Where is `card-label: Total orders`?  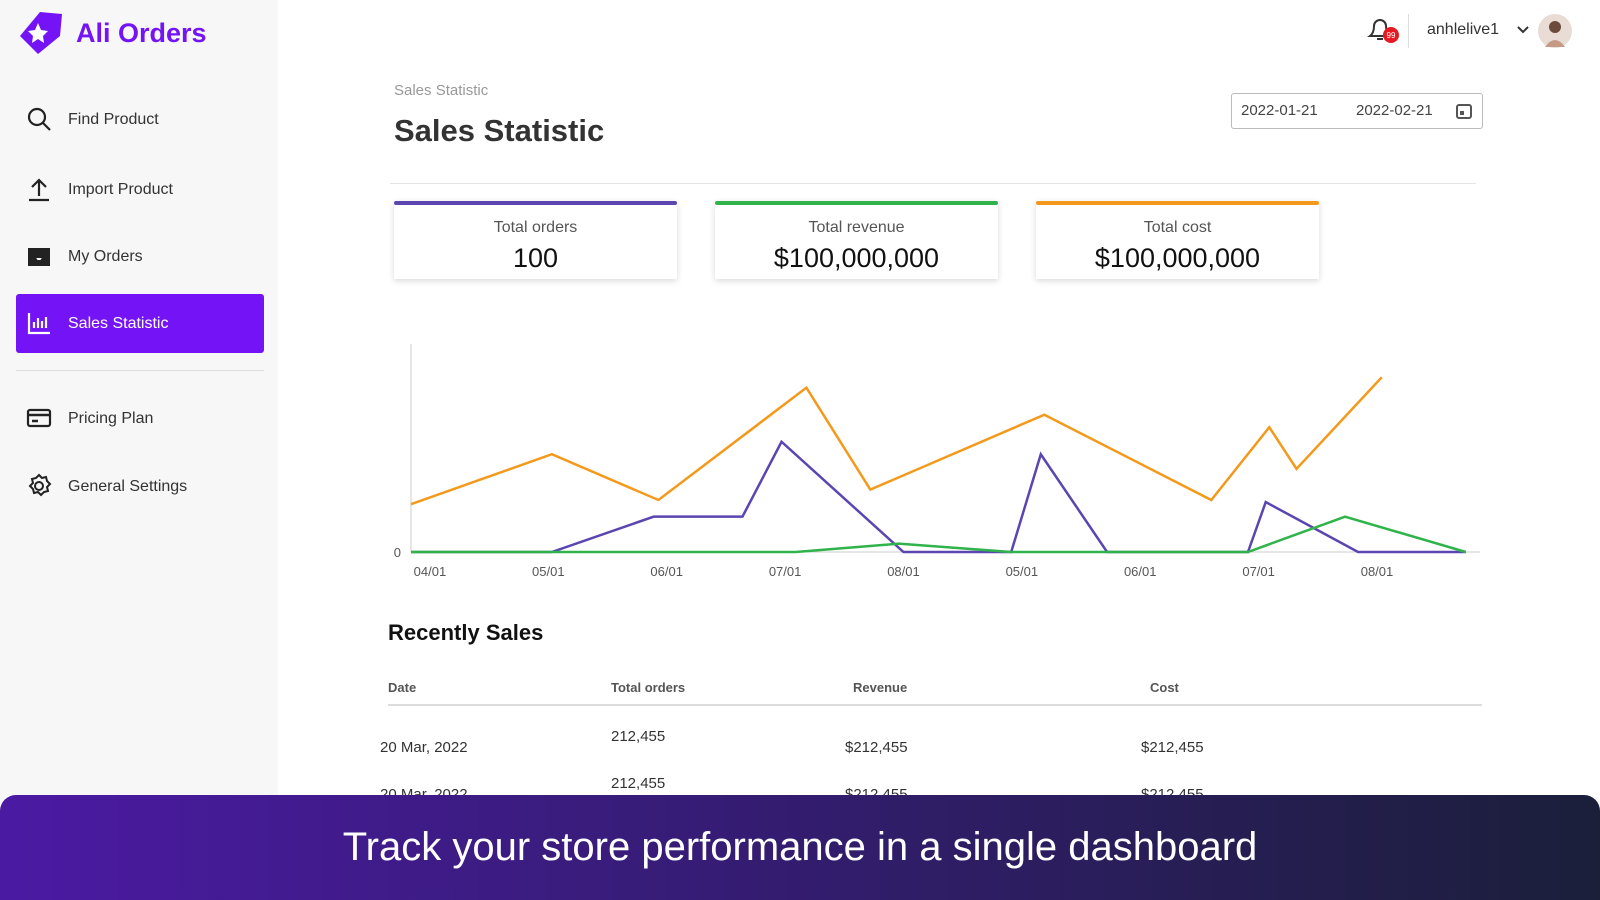 card-label: Total orders is located at coordinates (535, 227).